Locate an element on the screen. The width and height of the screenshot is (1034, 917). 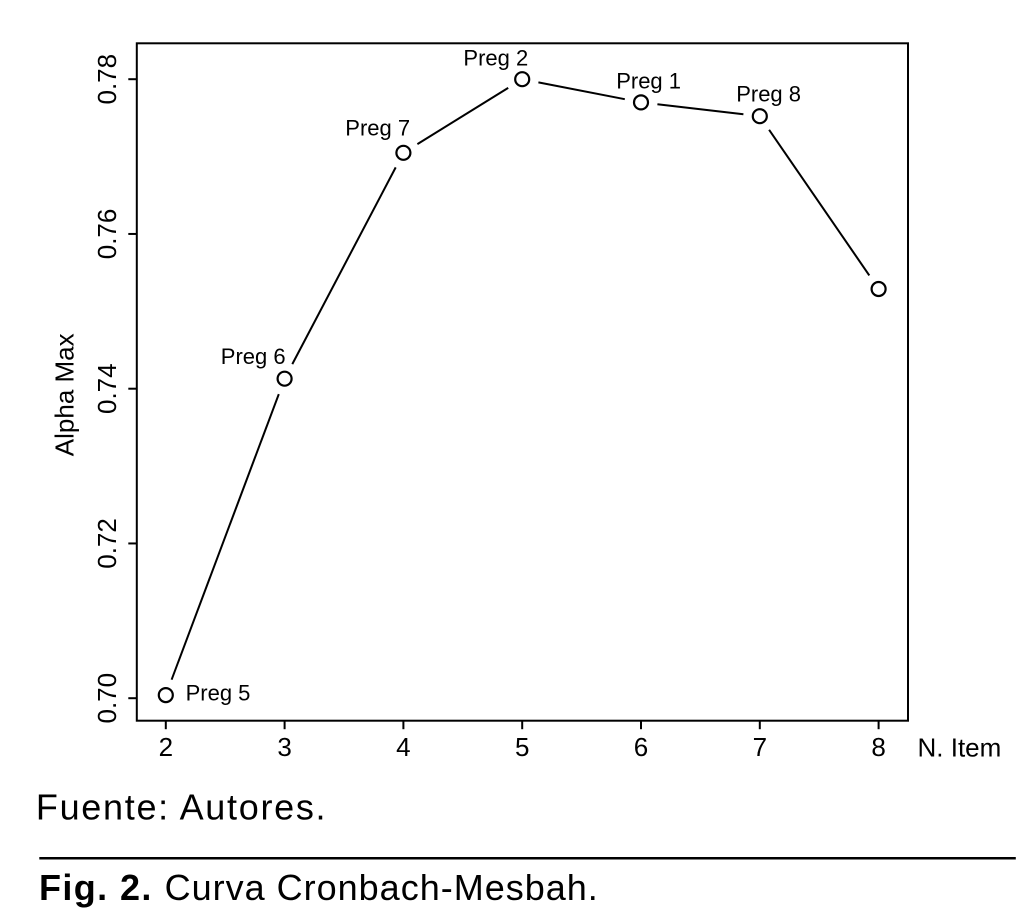
svg-text: Fuente: Autores. is located at coordinates (181, 807).